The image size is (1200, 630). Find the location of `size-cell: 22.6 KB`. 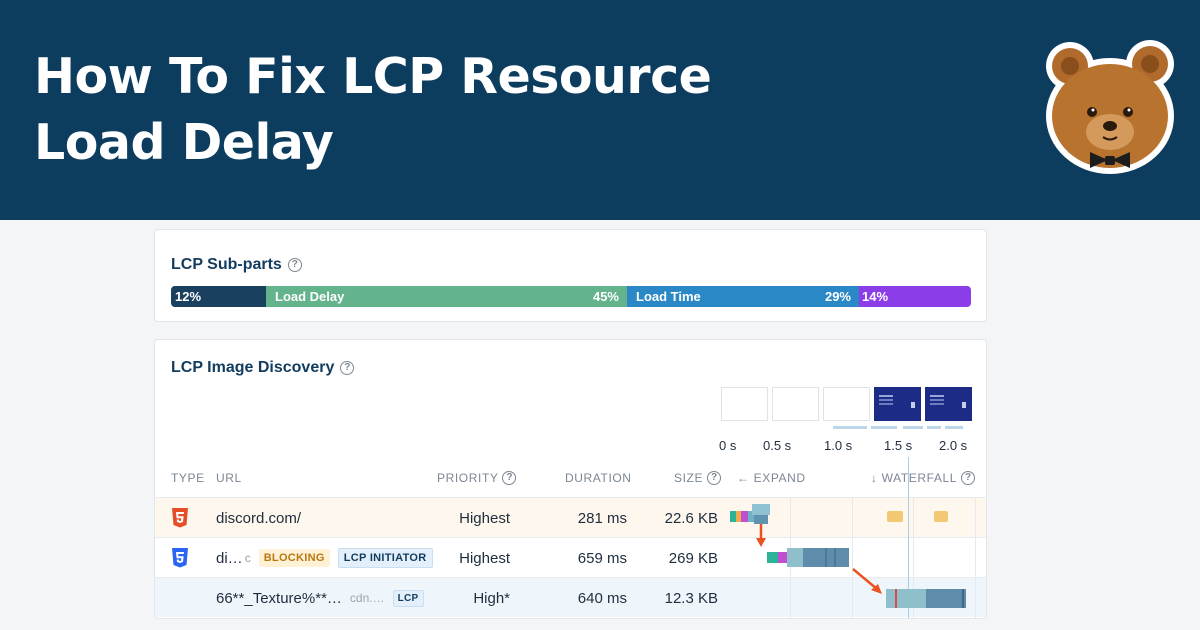

size-cell: 22.6 KB is located at coordinates (691, 518).